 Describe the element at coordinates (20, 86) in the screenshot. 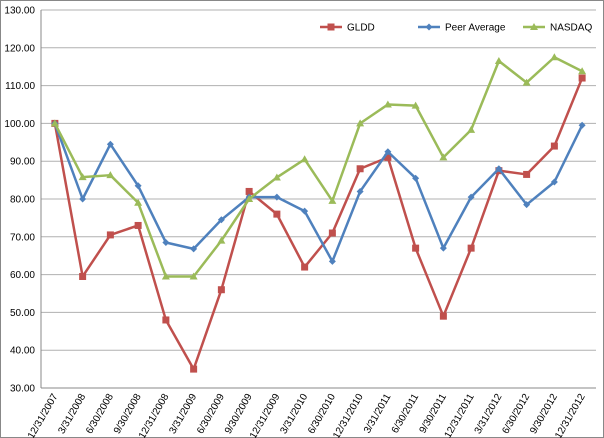

I see `y-tick-label: 110.00` at that location.